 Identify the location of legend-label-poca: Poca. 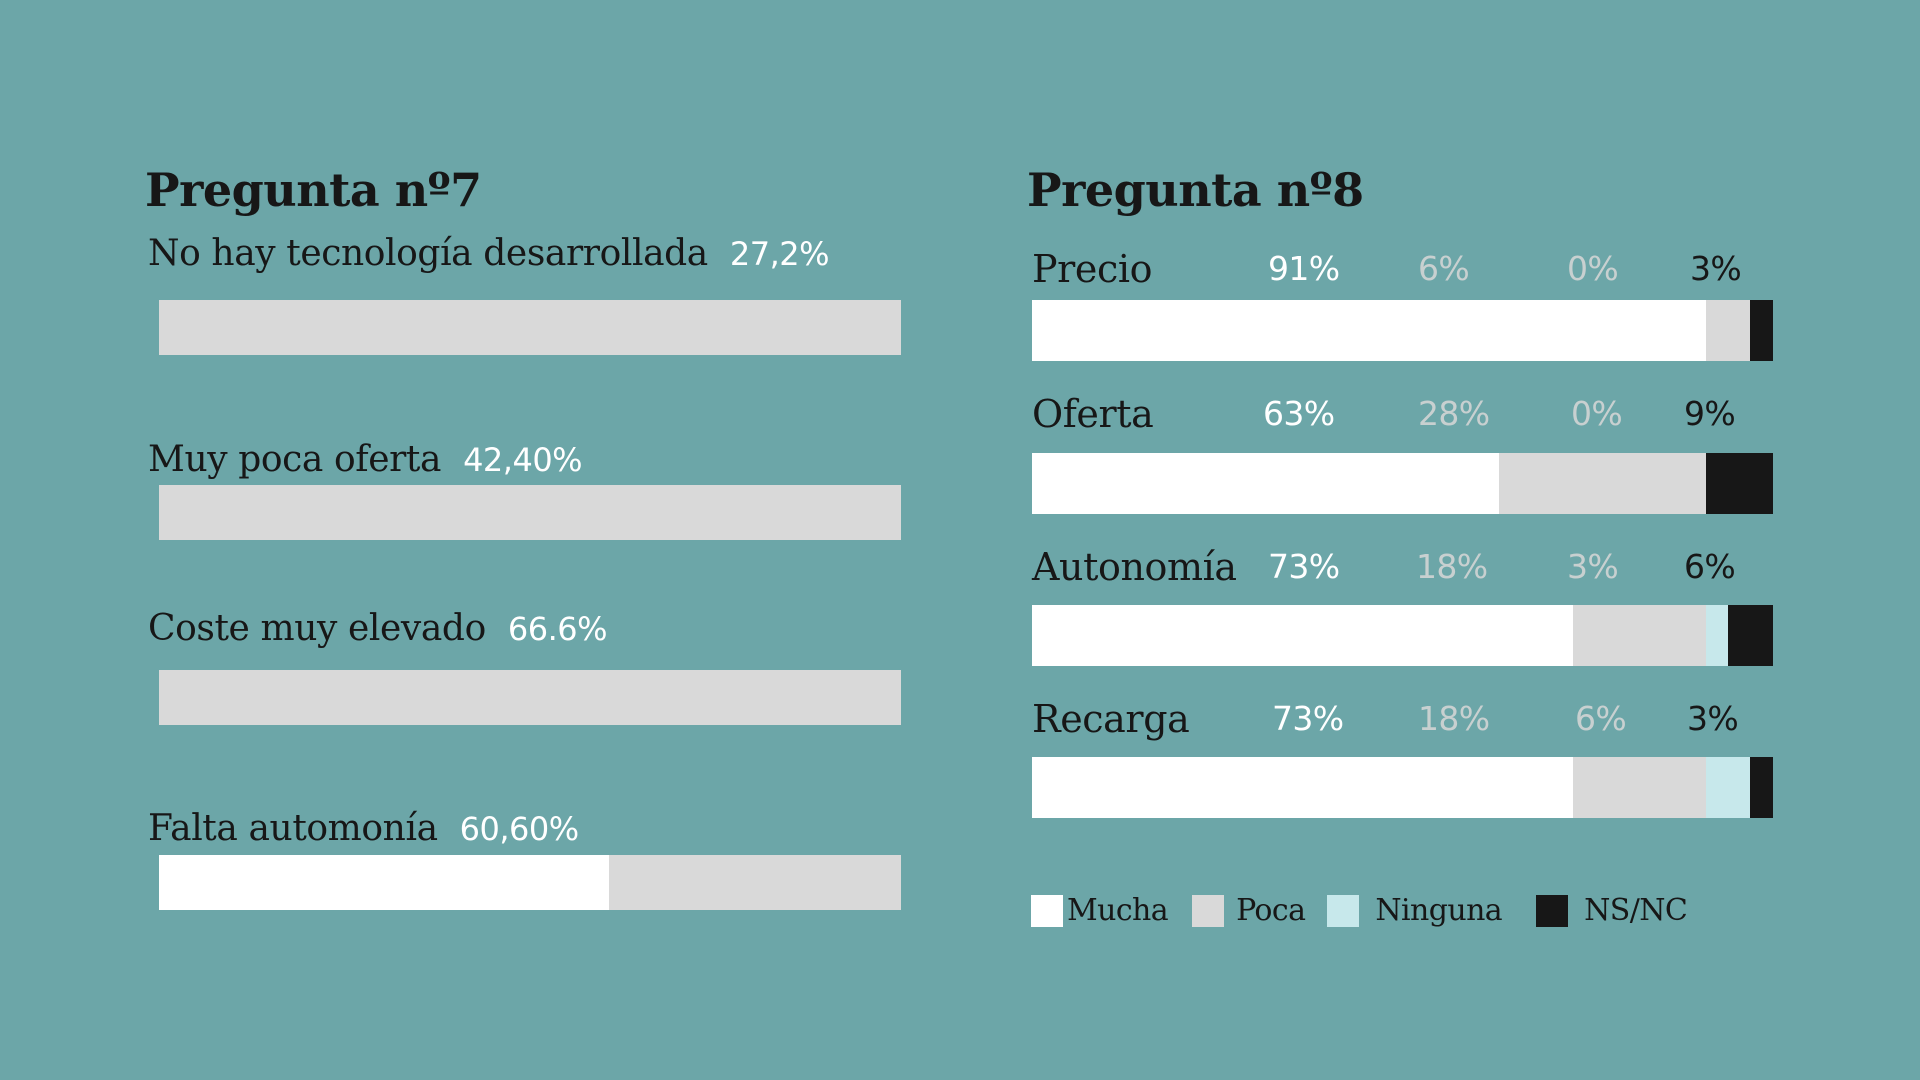
(1271, 910).